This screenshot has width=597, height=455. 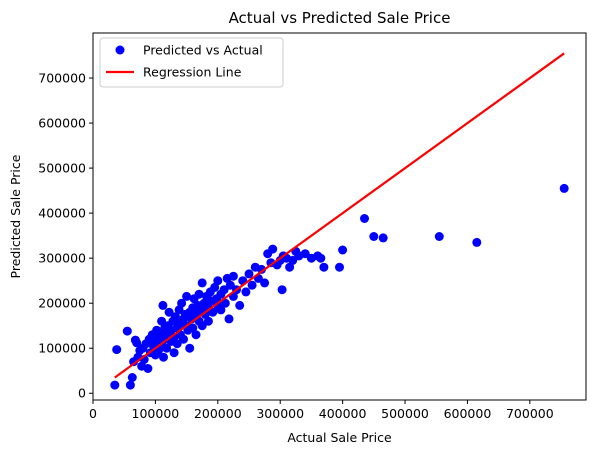 I want to click on legend-label: Predicted vs Actual, so click(x=203, y=50).